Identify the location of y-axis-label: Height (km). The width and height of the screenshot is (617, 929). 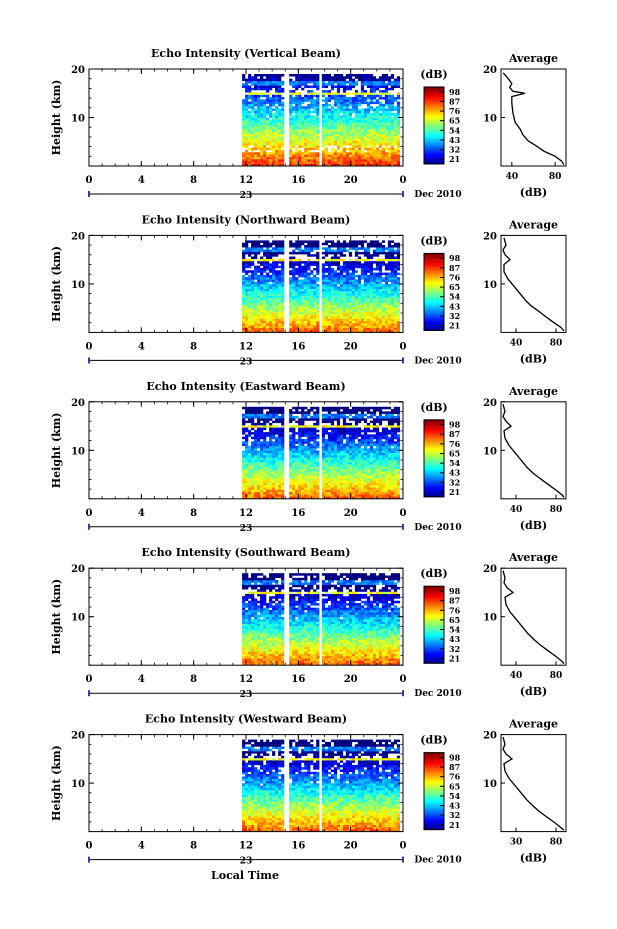
(56, 783).